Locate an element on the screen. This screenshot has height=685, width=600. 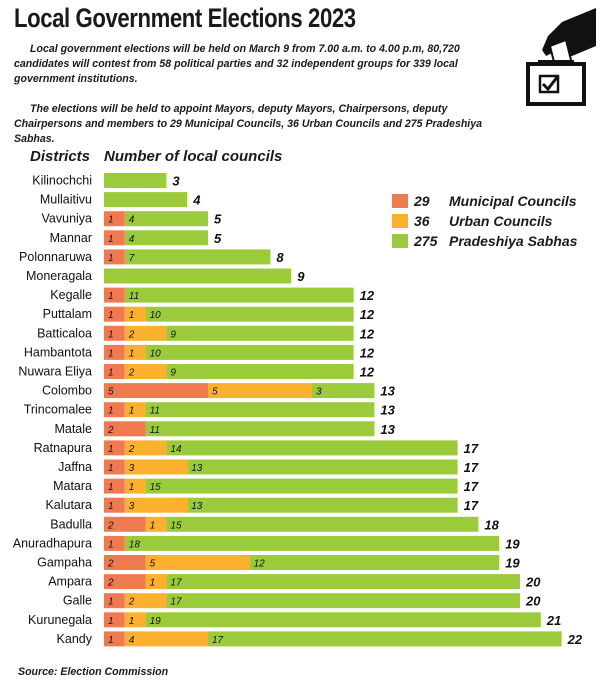
district-label: Moneragala is located at coordinates (59, 276).